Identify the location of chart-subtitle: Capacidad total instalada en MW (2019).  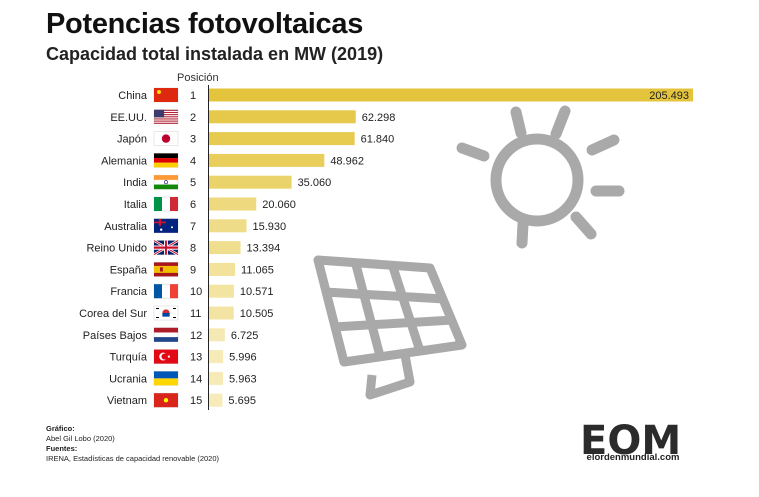
(215, 54).